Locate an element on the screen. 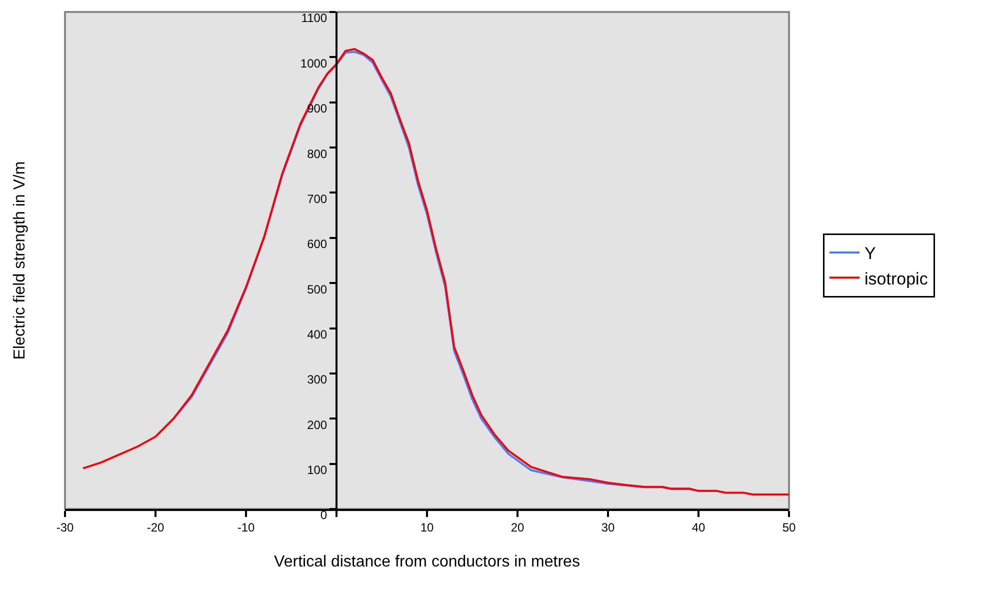 The width and height of the screenshot is (991, 589). x-tick-label: 50 is located at coordinates (789, 527).